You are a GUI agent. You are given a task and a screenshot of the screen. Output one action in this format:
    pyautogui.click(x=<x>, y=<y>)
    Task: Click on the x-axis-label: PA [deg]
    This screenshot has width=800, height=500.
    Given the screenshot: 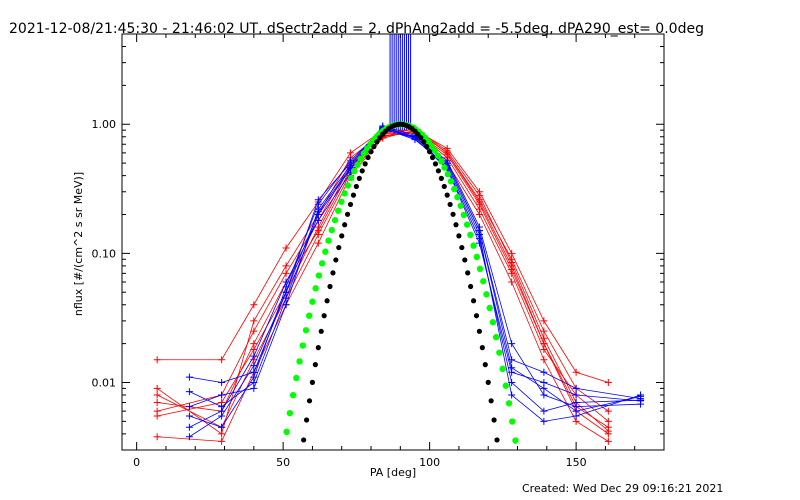 What is the action you would take?
    pyautogui.click(x=393, y=472)
    